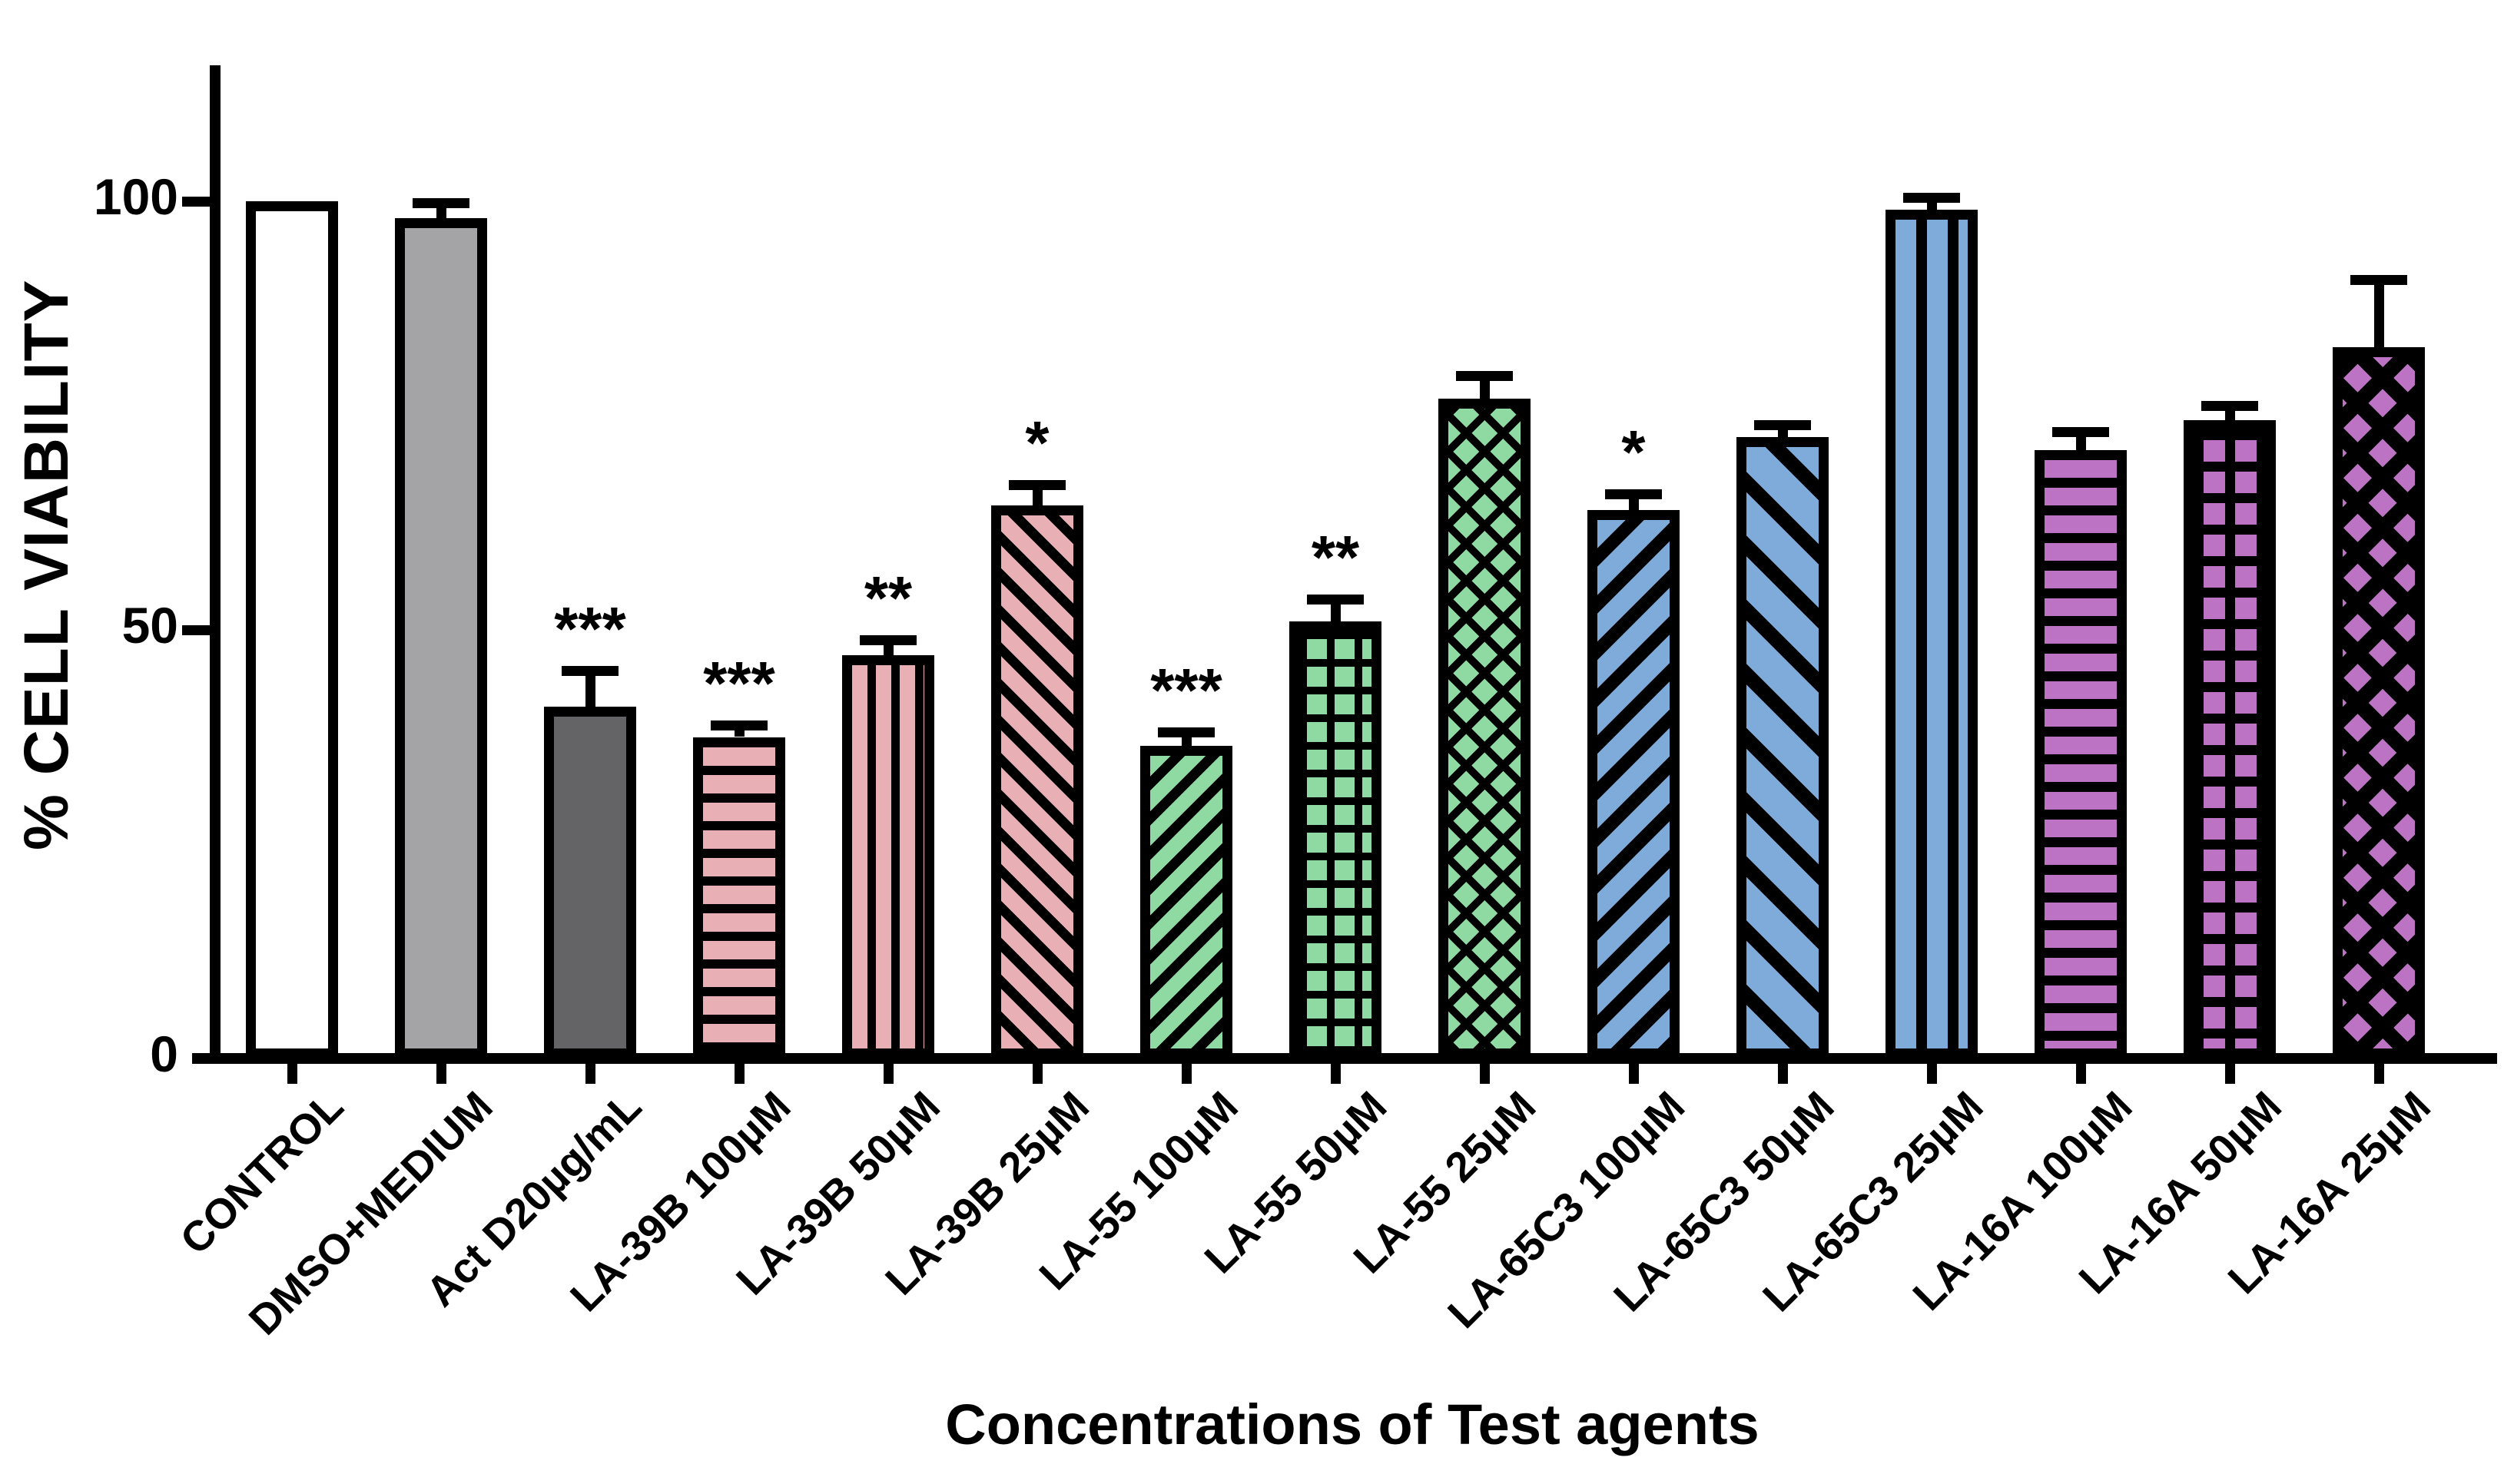  I want to click on bar-la-55-100-m, so click(1186, 901).